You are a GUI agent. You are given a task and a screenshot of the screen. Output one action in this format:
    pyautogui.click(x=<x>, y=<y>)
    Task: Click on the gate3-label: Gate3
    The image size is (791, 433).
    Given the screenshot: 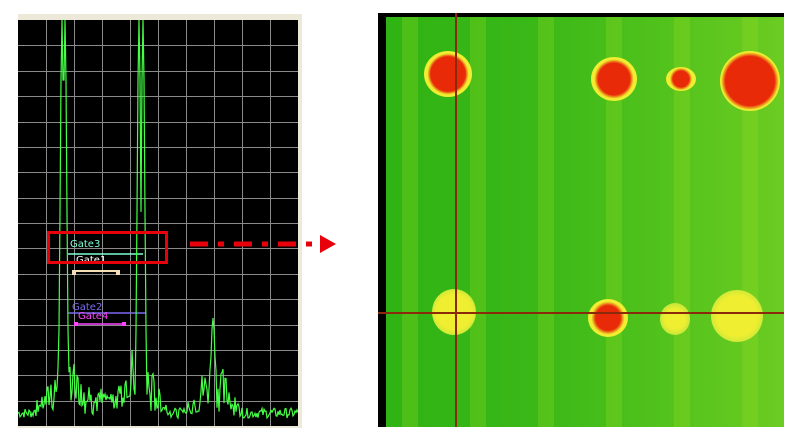 What is the action you would take?
    pyautogui.click(x=85, y=244)
    